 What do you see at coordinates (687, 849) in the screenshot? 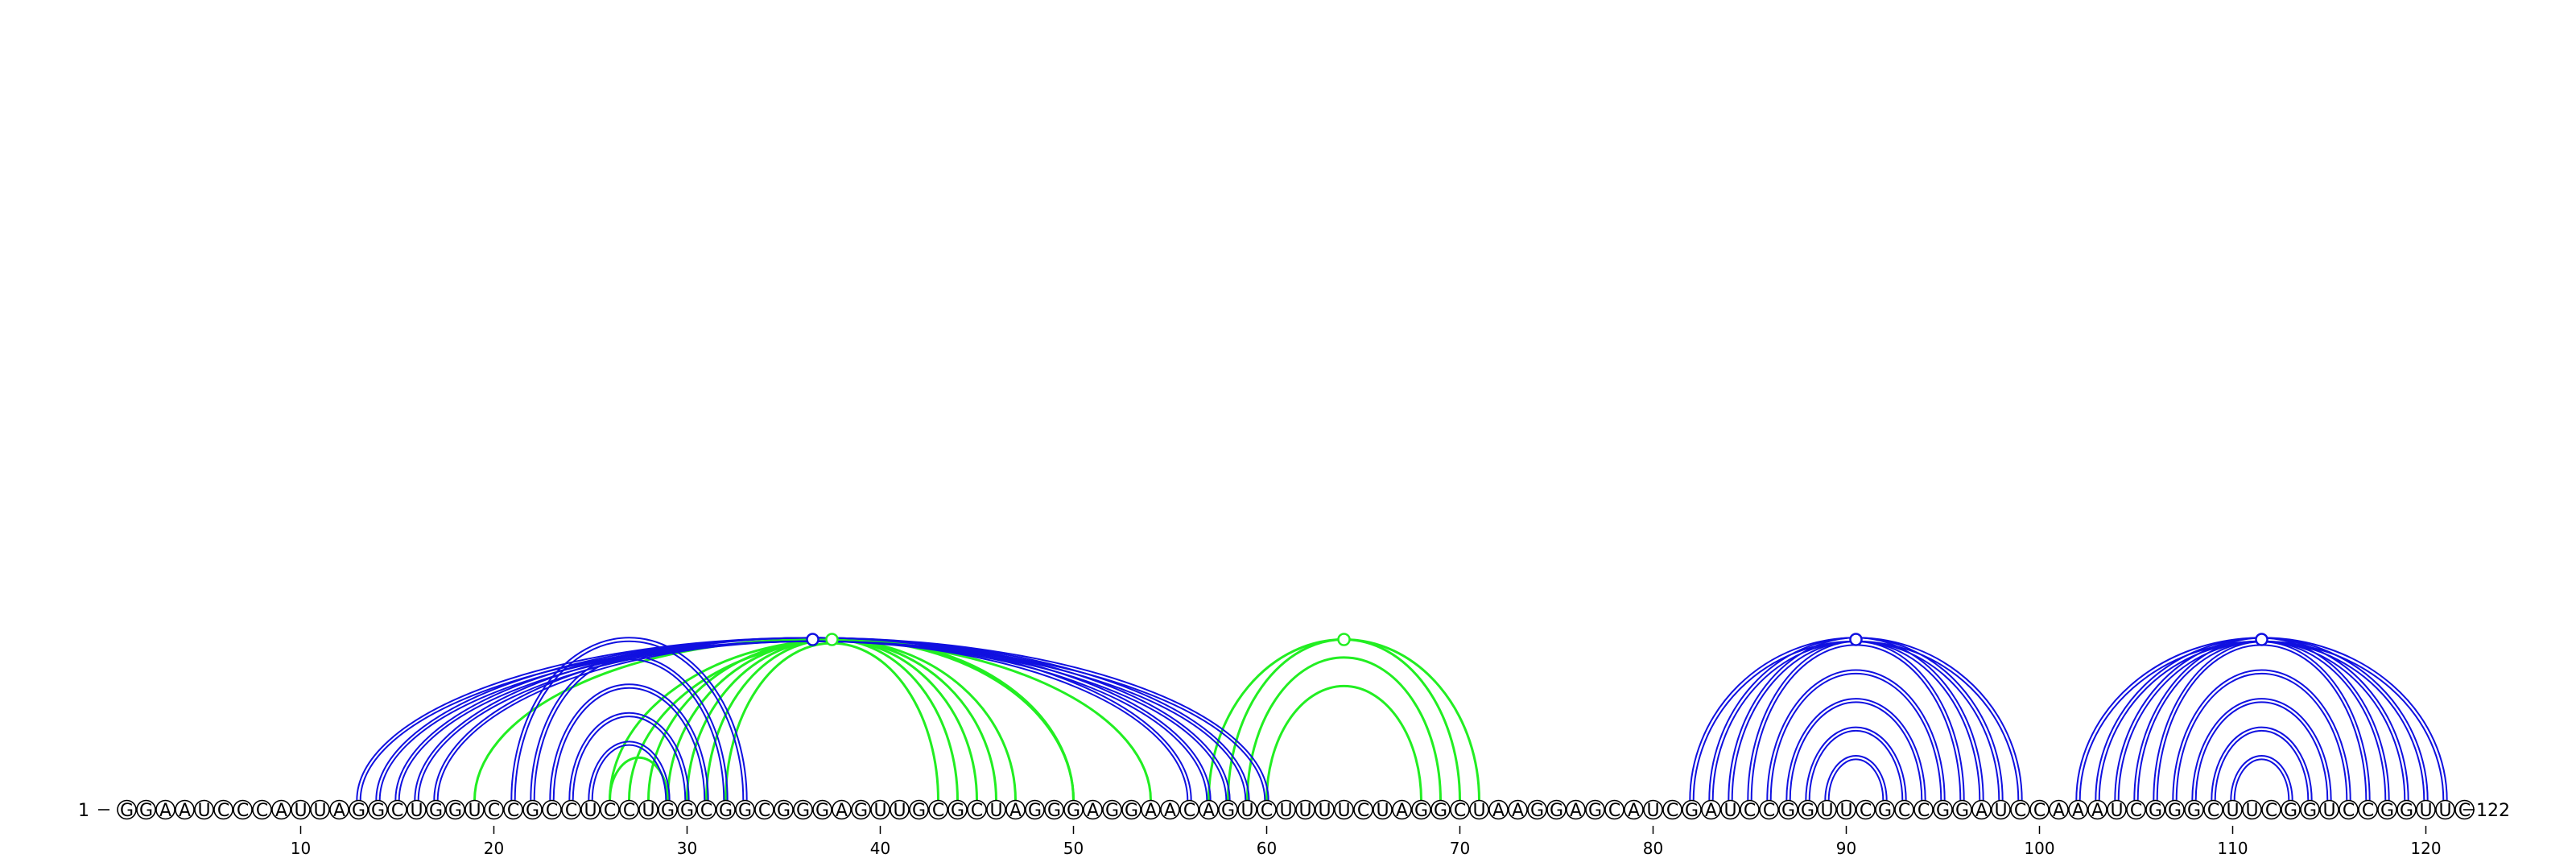
I see `tick-label: 30` at bounding box center [687, 849].